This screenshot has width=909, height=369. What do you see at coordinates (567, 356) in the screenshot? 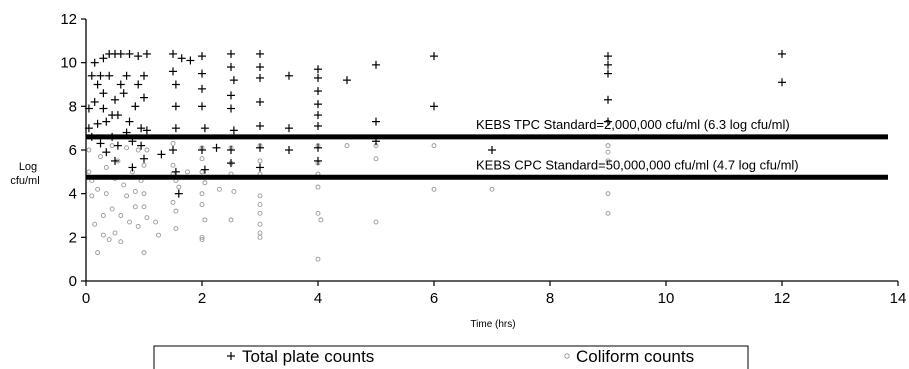
I see `legend-marker-coliform-counts` at bounding box center [567, 356].